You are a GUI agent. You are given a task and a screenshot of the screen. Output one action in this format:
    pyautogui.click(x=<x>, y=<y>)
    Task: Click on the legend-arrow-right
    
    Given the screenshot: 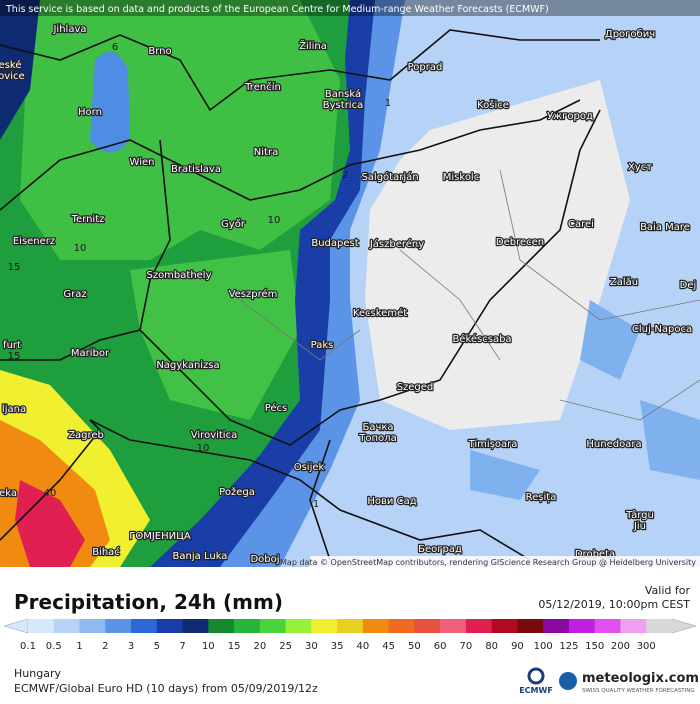 What is the action you would take?
    pyautogui.click(x=684, y=626)
    